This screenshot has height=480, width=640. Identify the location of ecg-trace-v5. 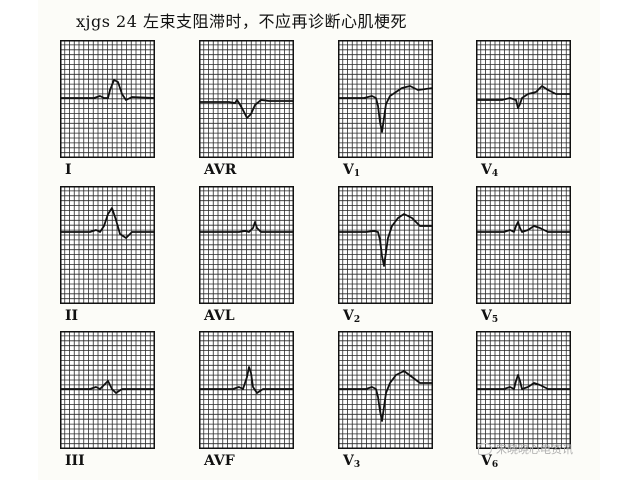
(523, 227).